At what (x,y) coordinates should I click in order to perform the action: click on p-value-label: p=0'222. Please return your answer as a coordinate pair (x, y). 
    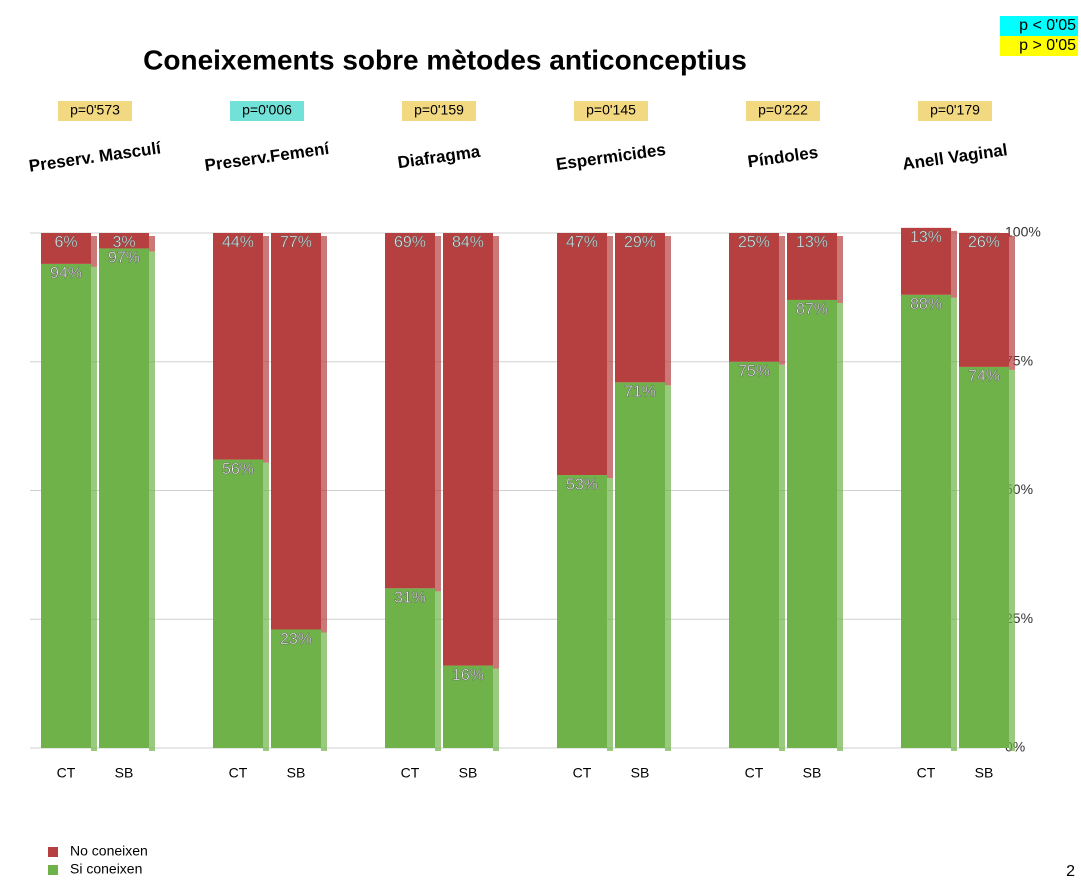
    Looking at the image, I should click on (783, 110).